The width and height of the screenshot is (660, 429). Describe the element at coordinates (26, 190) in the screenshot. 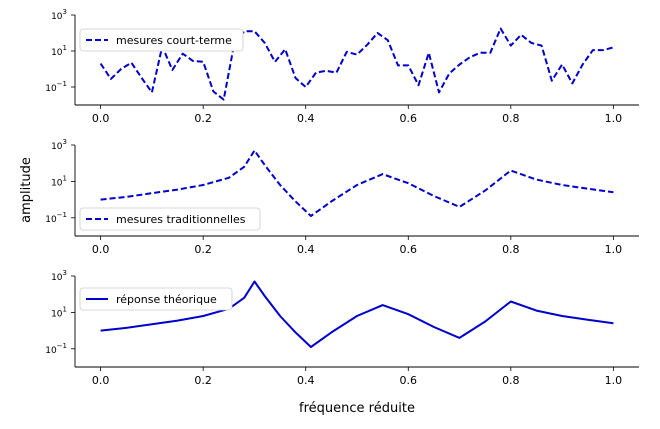

I see `y-axis-label: amplitude` at that location.